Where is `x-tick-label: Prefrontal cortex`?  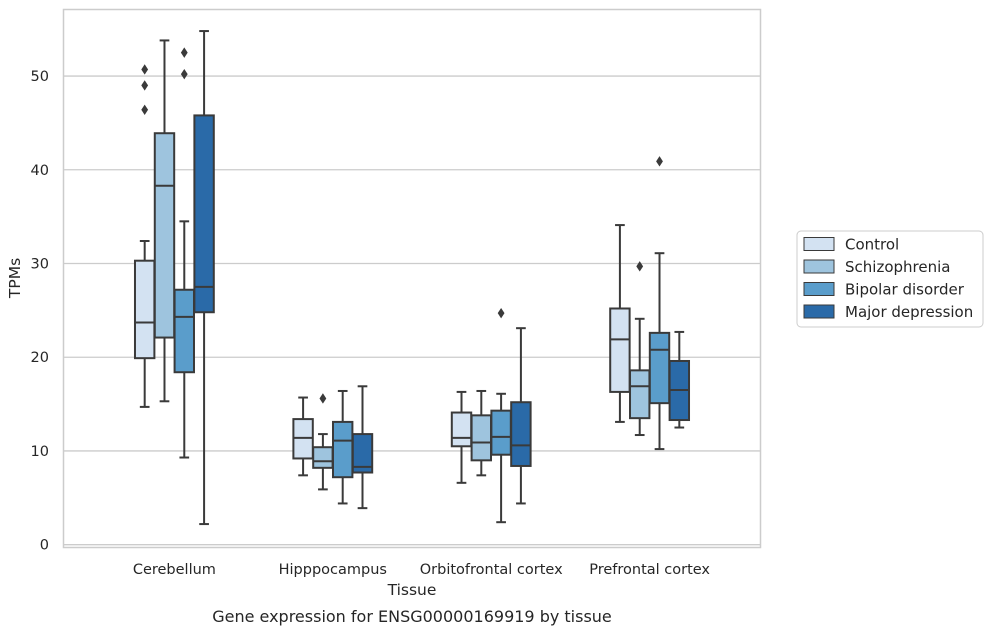
x-tick-label: Prefrontal cortex is located at coordinates (649, 570).